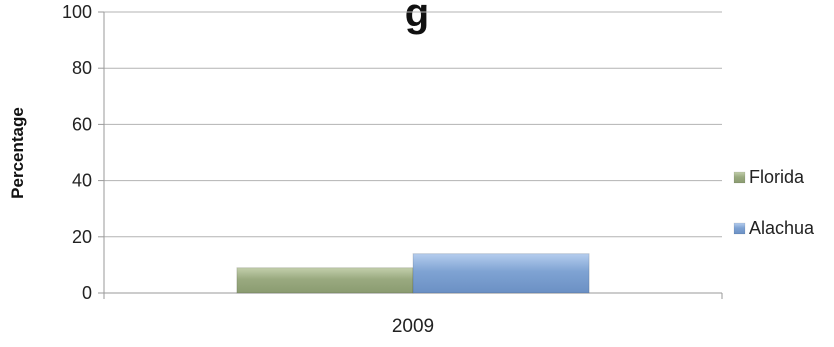 The height and width of the screenshot is (347, 834). What do you see at coordinates (774, 202) in the screenshot?
I see `legend: Florida Alachua` at bounding box center [774, 202].